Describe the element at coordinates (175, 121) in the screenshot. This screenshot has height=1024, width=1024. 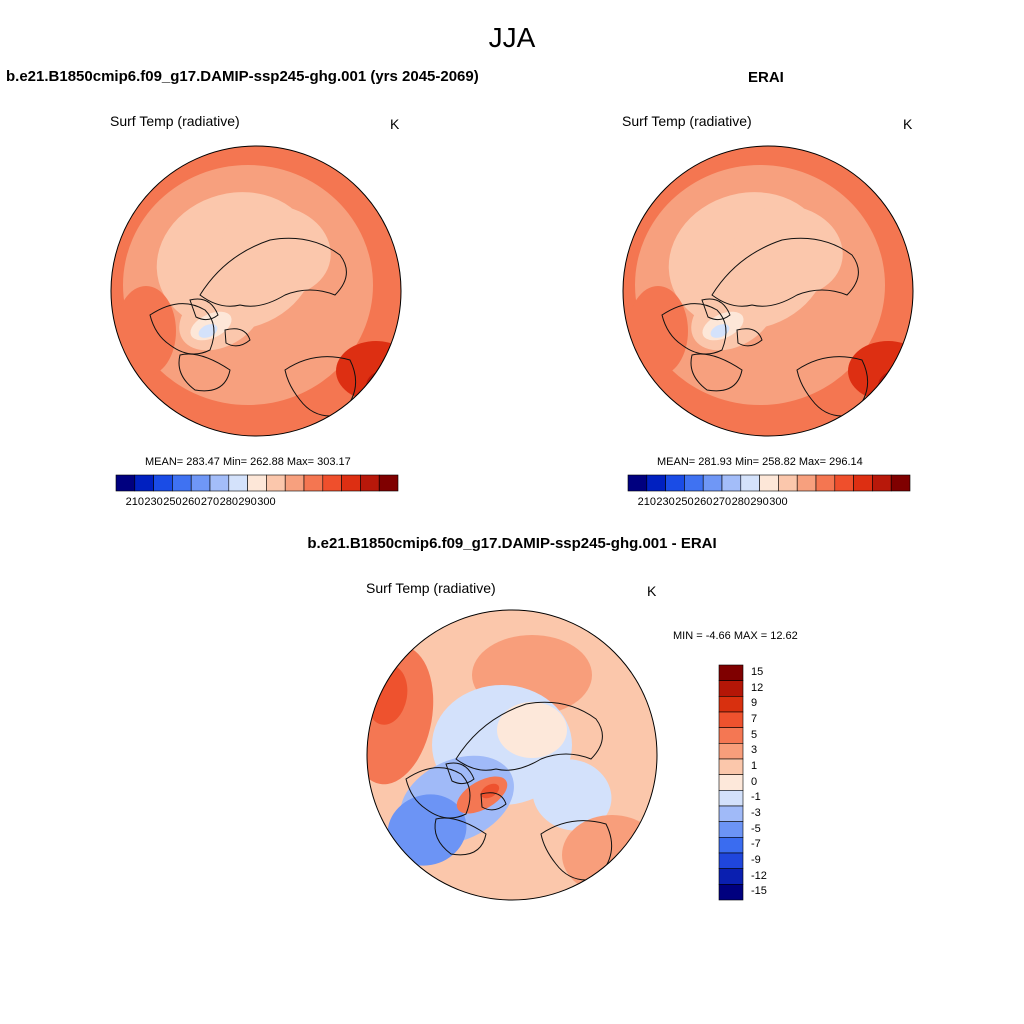
I see `model-variable-label: Surf Temp (radiative)` at that location.